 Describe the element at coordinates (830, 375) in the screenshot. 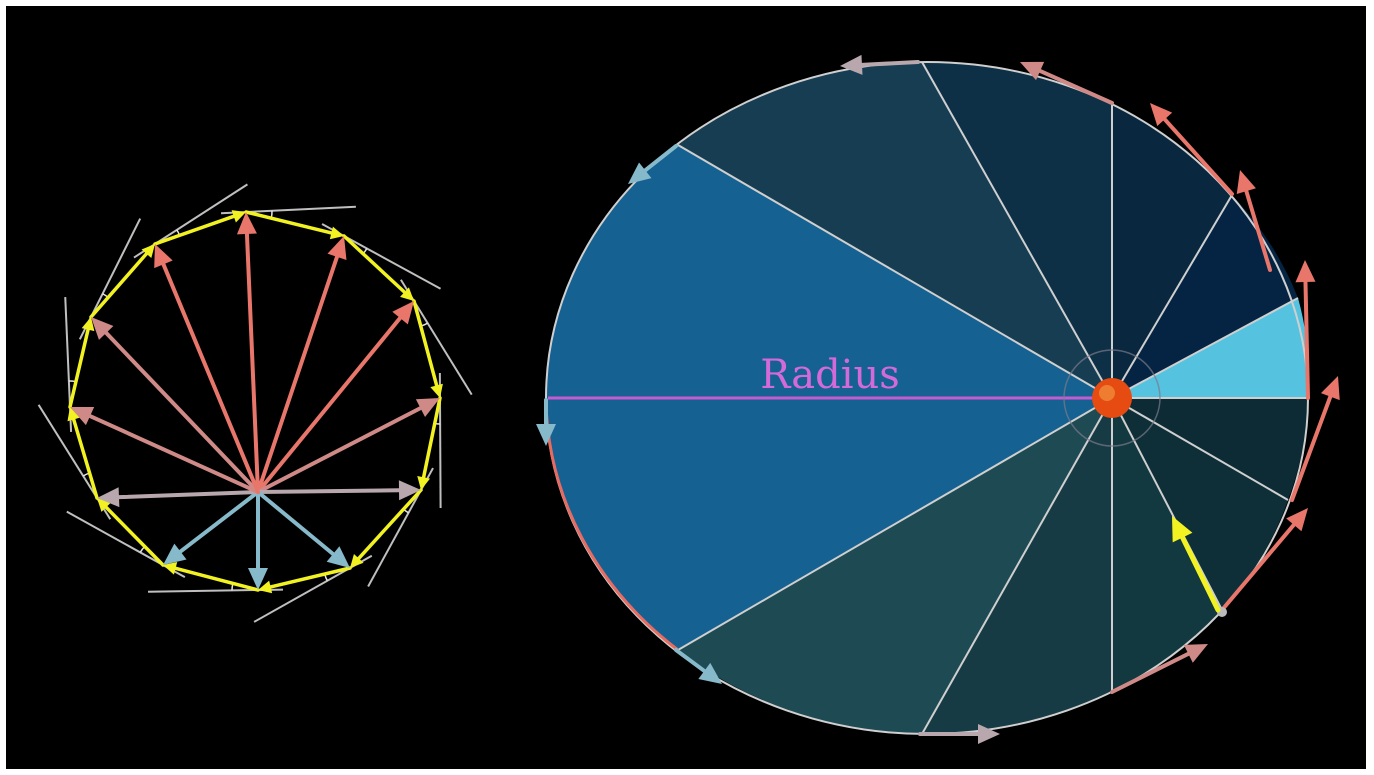

I see `radius-label: Radius` at that location.